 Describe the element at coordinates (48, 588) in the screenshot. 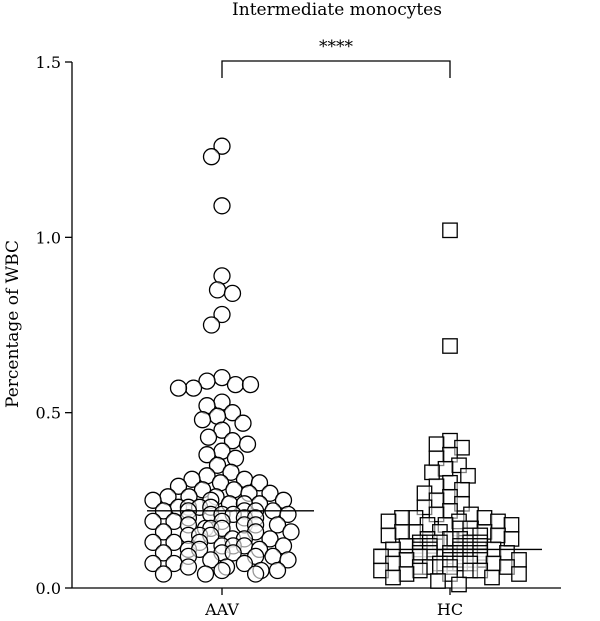

I see `y-tick-label: 0.0` at that location.